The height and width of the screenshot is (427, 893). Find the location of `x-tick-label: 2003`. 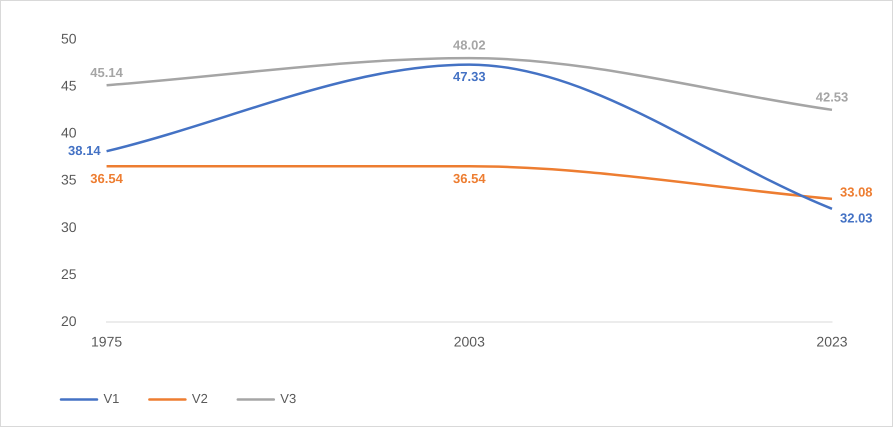

x-tick-label: 2003 is located at coordinates (470, 341).